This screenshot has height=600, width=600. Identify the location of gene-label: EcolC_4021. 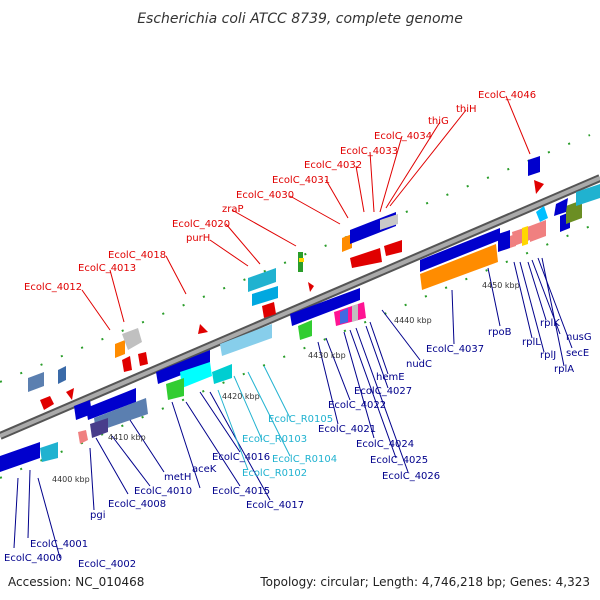
(347, 429).